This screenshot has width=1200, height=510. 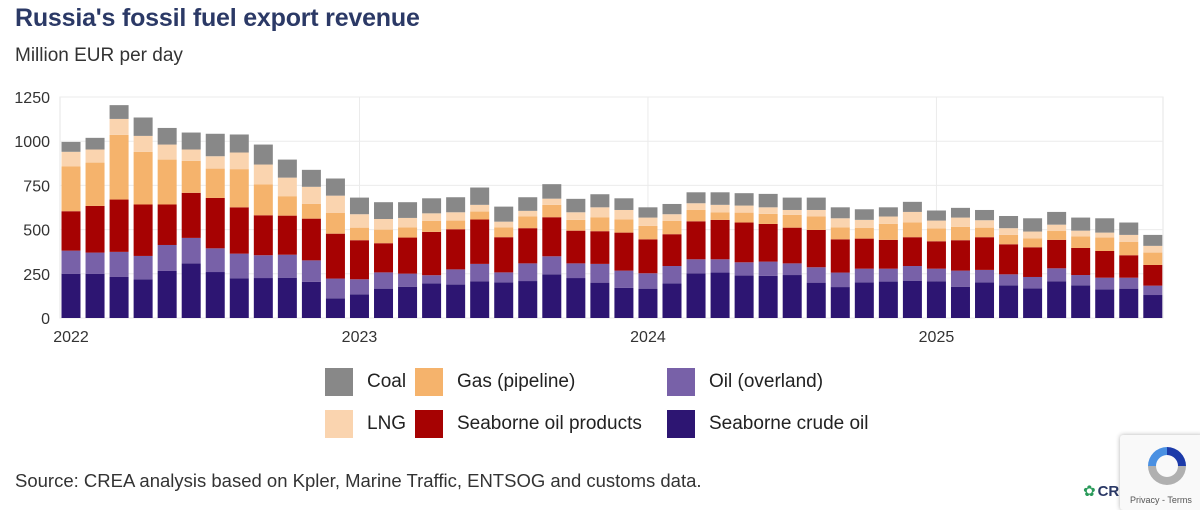 I want to click on y-tick-label: 250, so click(x=36, y=275).